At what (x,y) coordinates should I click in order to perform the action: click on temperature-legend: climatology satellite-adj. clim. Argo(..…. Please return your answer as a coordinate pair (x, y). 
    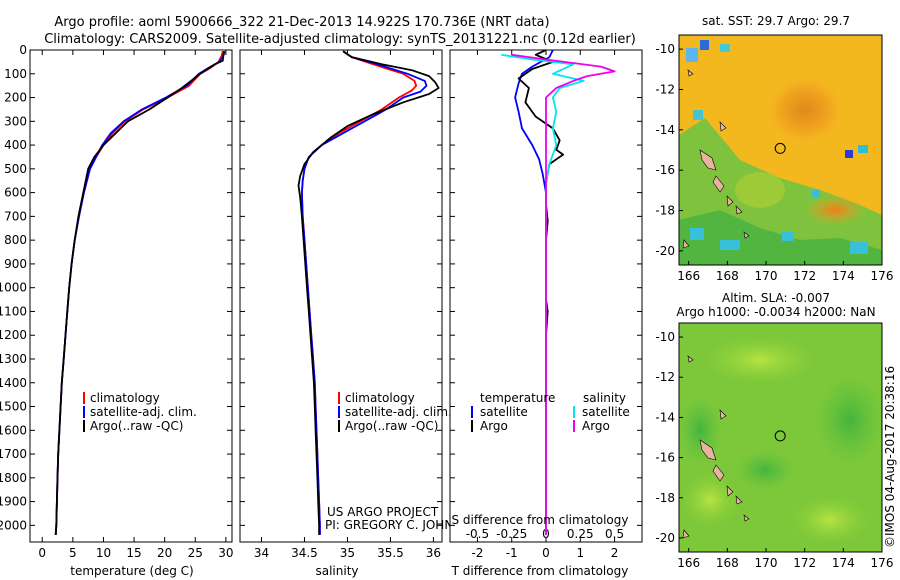
    Looking at the image, I should click on (140, 412).